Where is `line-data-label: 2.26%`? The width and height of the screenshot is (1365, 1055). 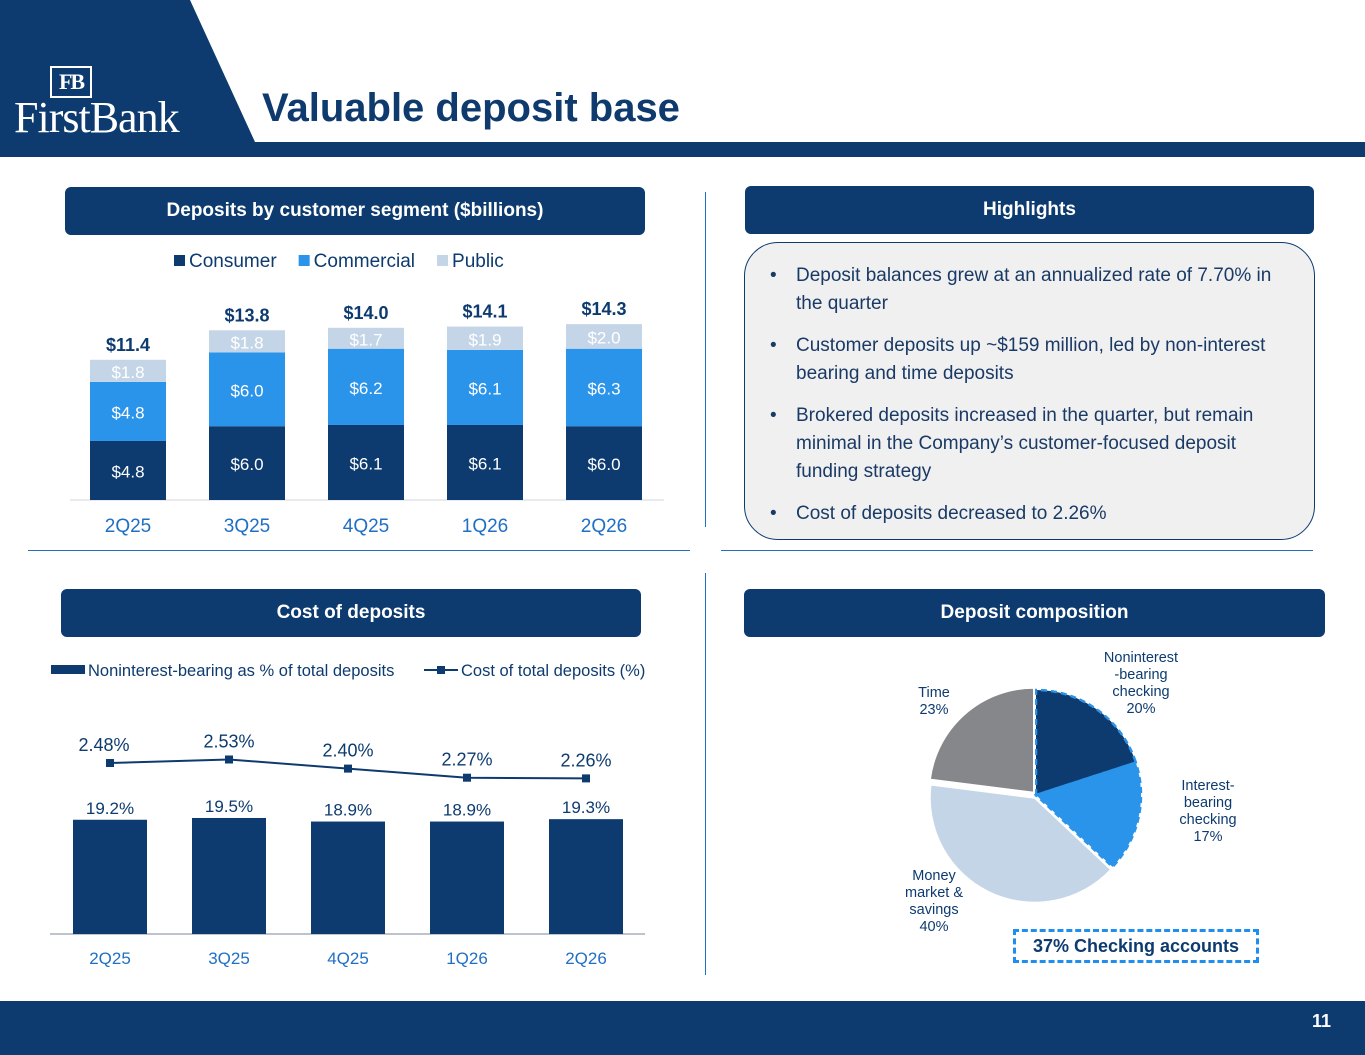 line-data-label: 2.26% is located at coordinates (585, 760).